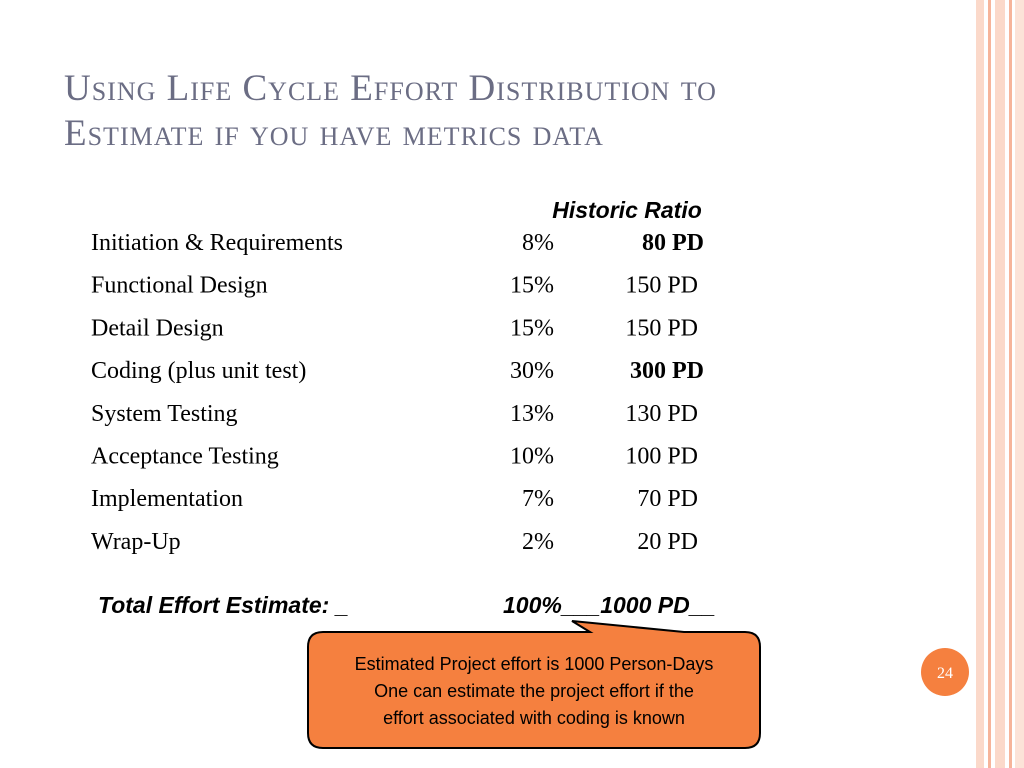  Describe the element at coordinates (179, 286) in the screenshot. I see `phase: Functional Design` at that location.